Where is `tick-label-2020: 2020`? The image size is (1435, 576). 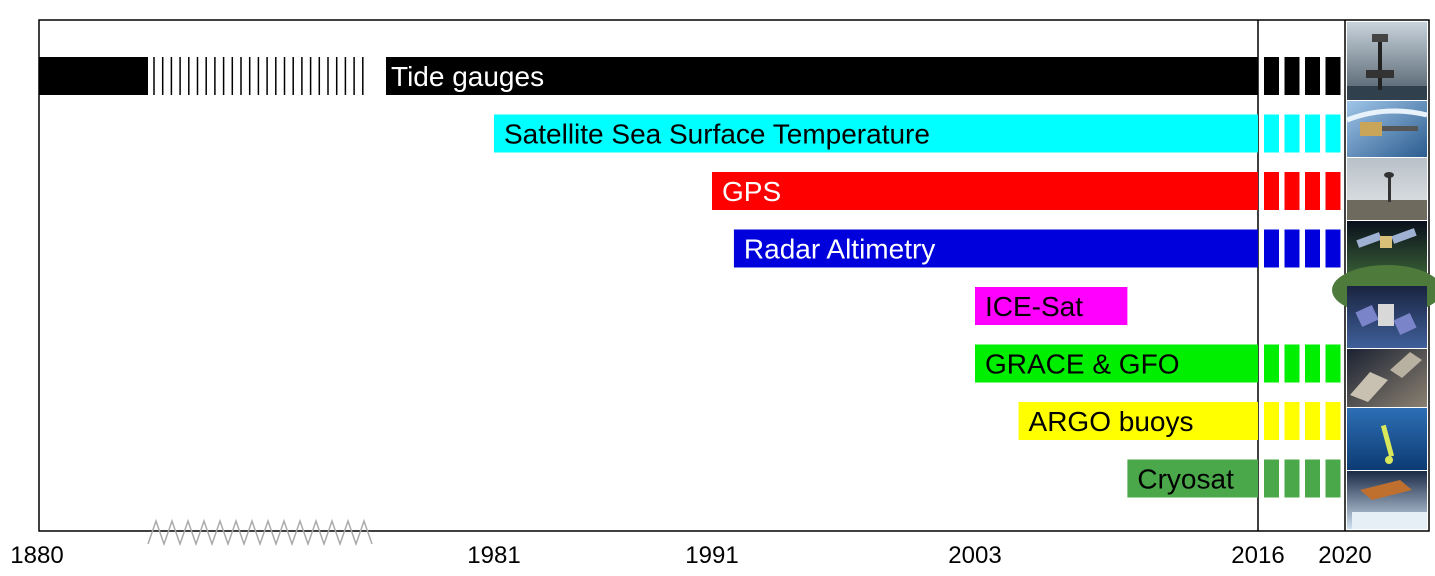 tick-label-2020: 2020 is located at coordinates (1344, 555).